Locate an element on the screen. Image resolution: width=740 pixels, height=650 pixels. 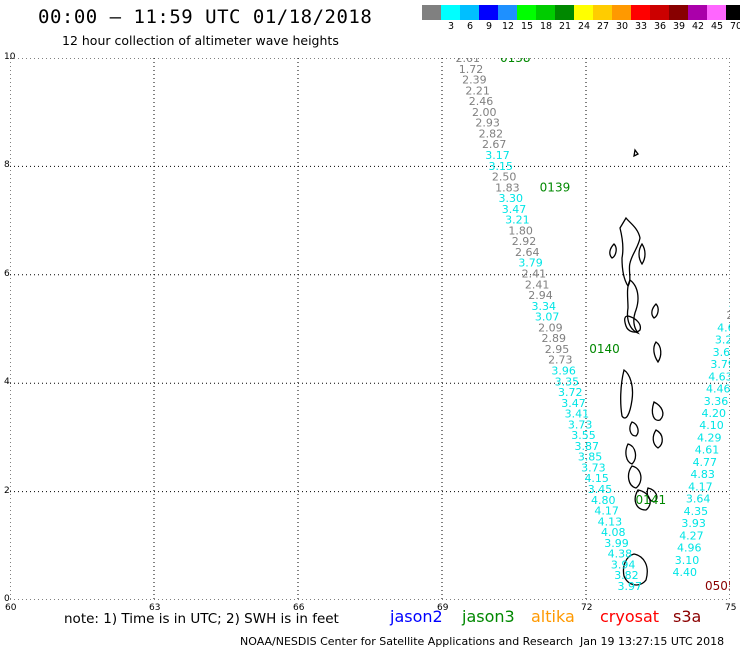
swh-label: 3.94 is located at coordinates (623, 564).